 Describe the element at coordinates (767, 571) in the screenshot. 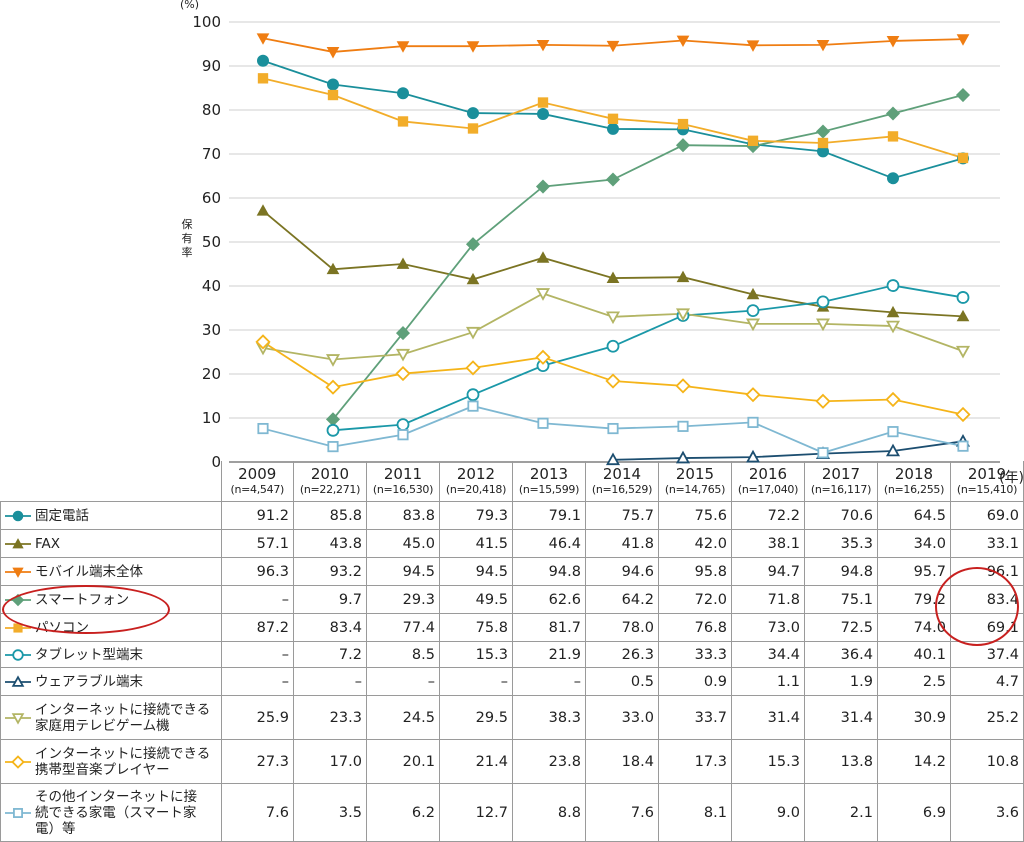

I see `table-cell: 94.7` at that location.